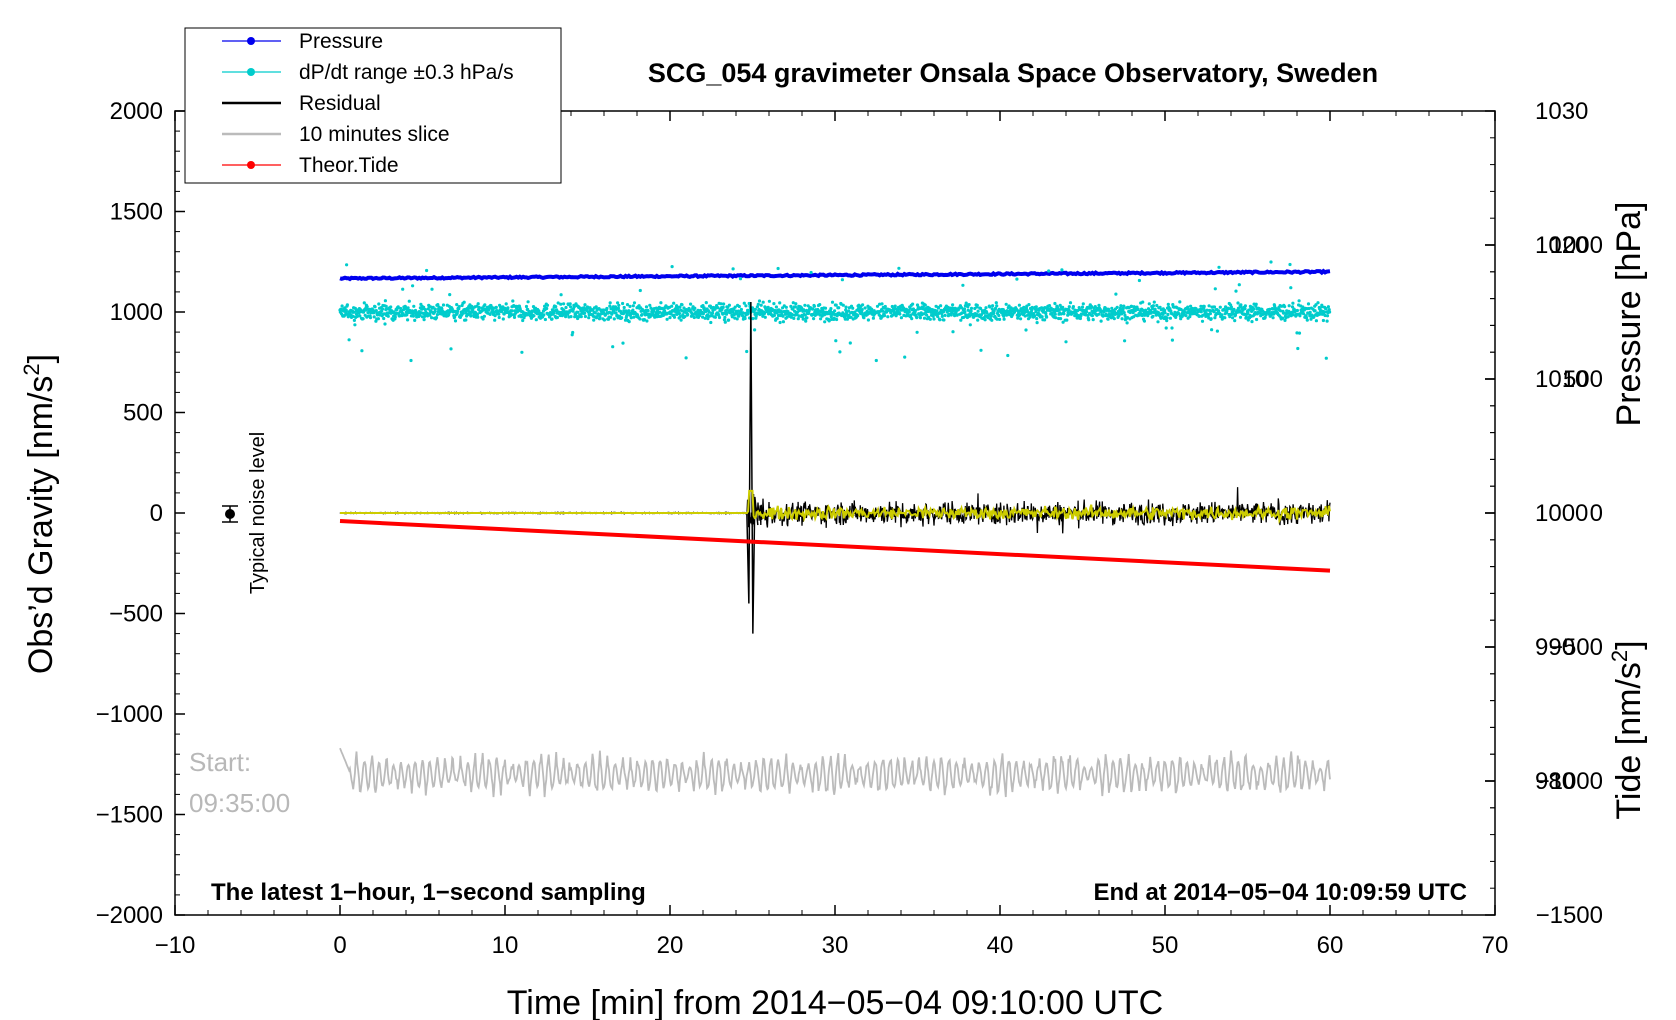 The height and width of the screenshot is (1020, 1676). I want to click on x-tick-label: 50, so click(1165, 945).